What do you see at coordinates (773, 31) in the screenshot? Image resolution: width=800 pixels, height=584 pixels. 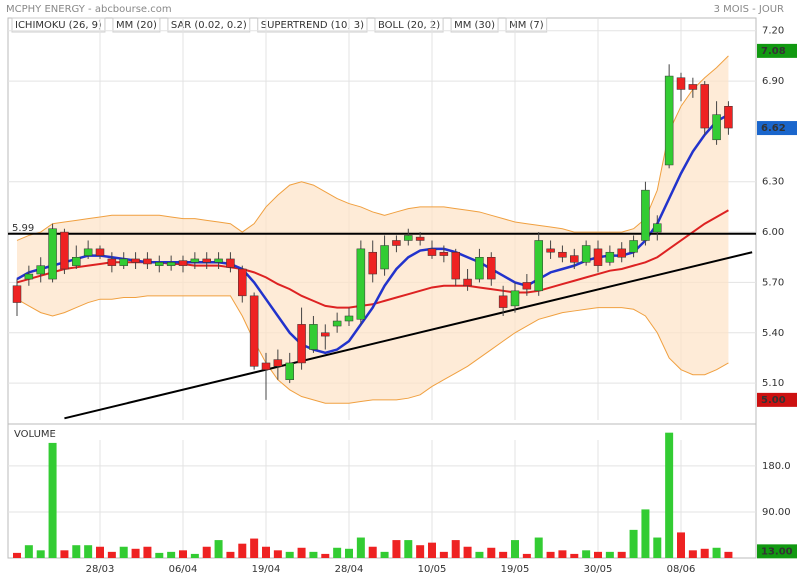 I see `y-tick-label: 7.20` at bounding box center [773, 31].